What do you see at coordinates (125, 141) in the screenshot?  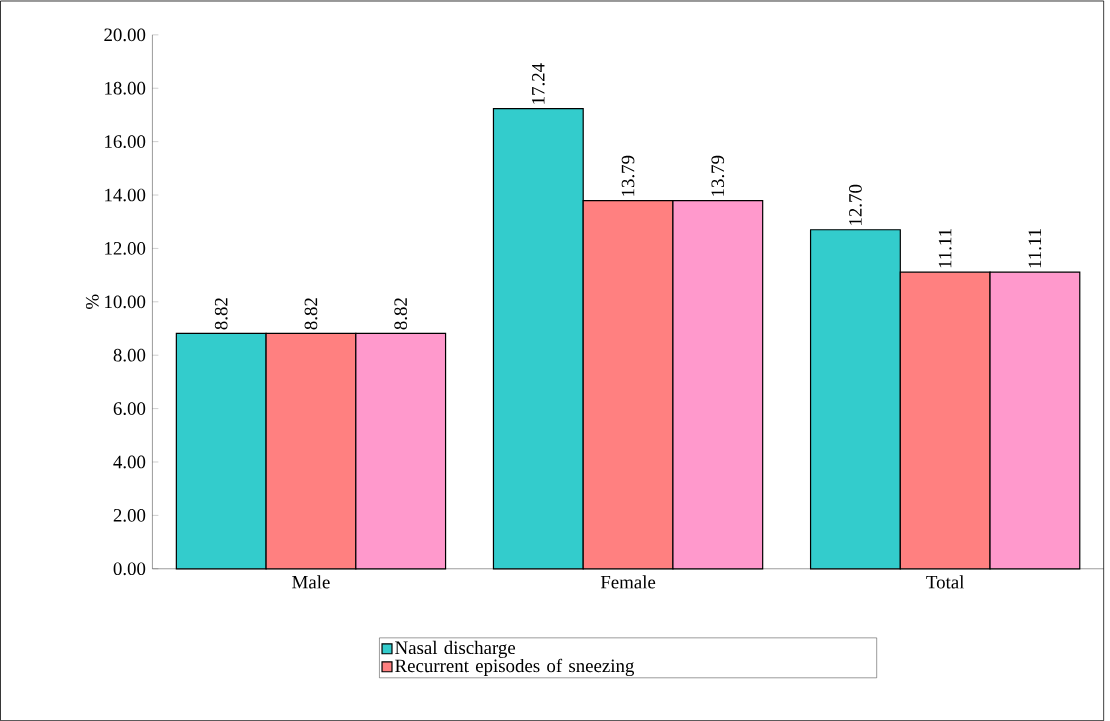 I see `y-tick-label: 16.00` at bounding box center [125, 141].